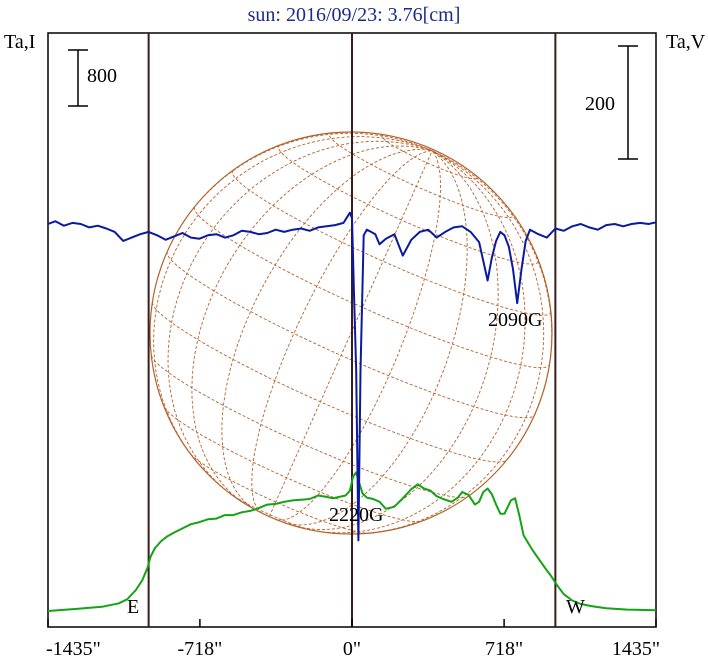 The height and width of the screenshot is (662, 708). What do you see at coordinates (102, 76) in the screenshot?
I see `intensity-scale-label: 800` at bounding box center [102, 76].